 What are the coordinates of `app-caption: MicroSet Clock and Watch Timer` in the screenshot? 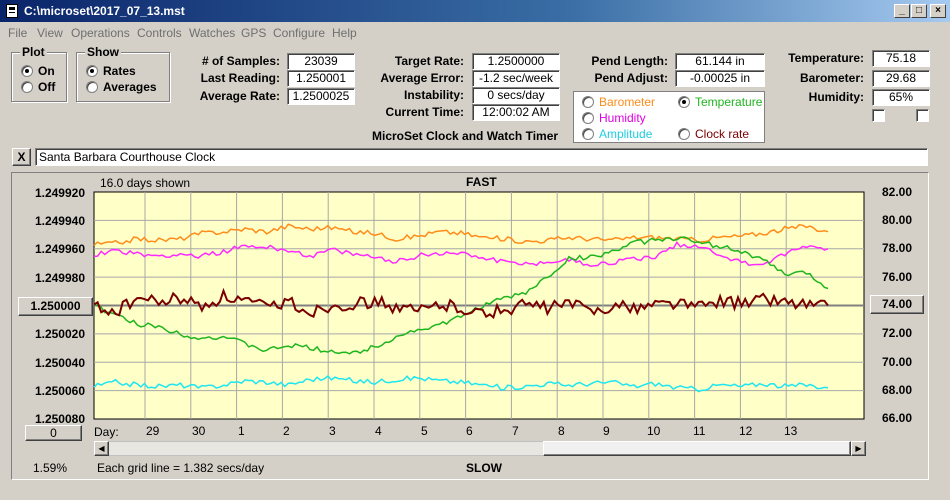 It's located at (465, 136).